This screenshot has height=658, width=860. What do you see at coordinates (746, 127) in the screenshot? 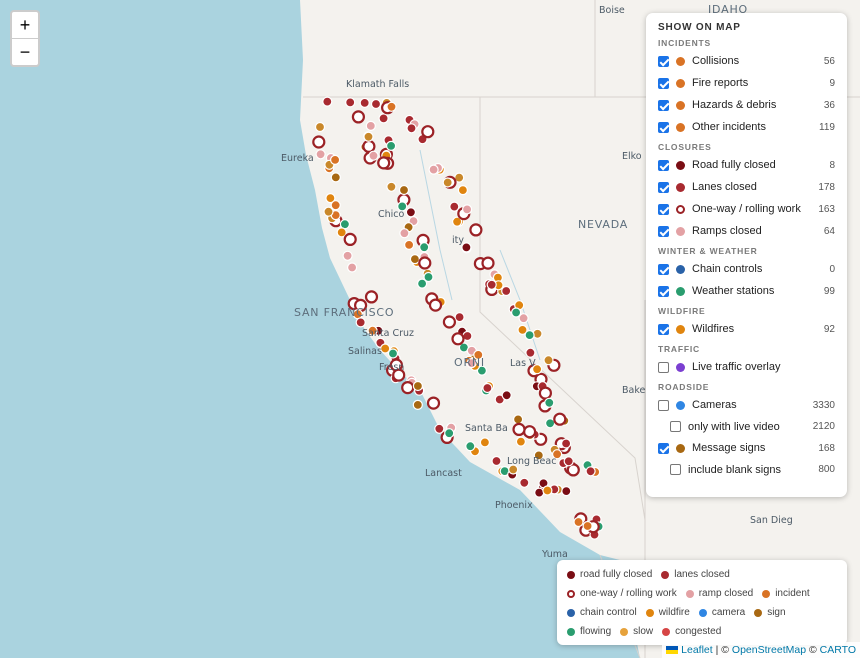
I see `layer-row-other-incidents: Other incidents 119` at bounding box center [746, 127].